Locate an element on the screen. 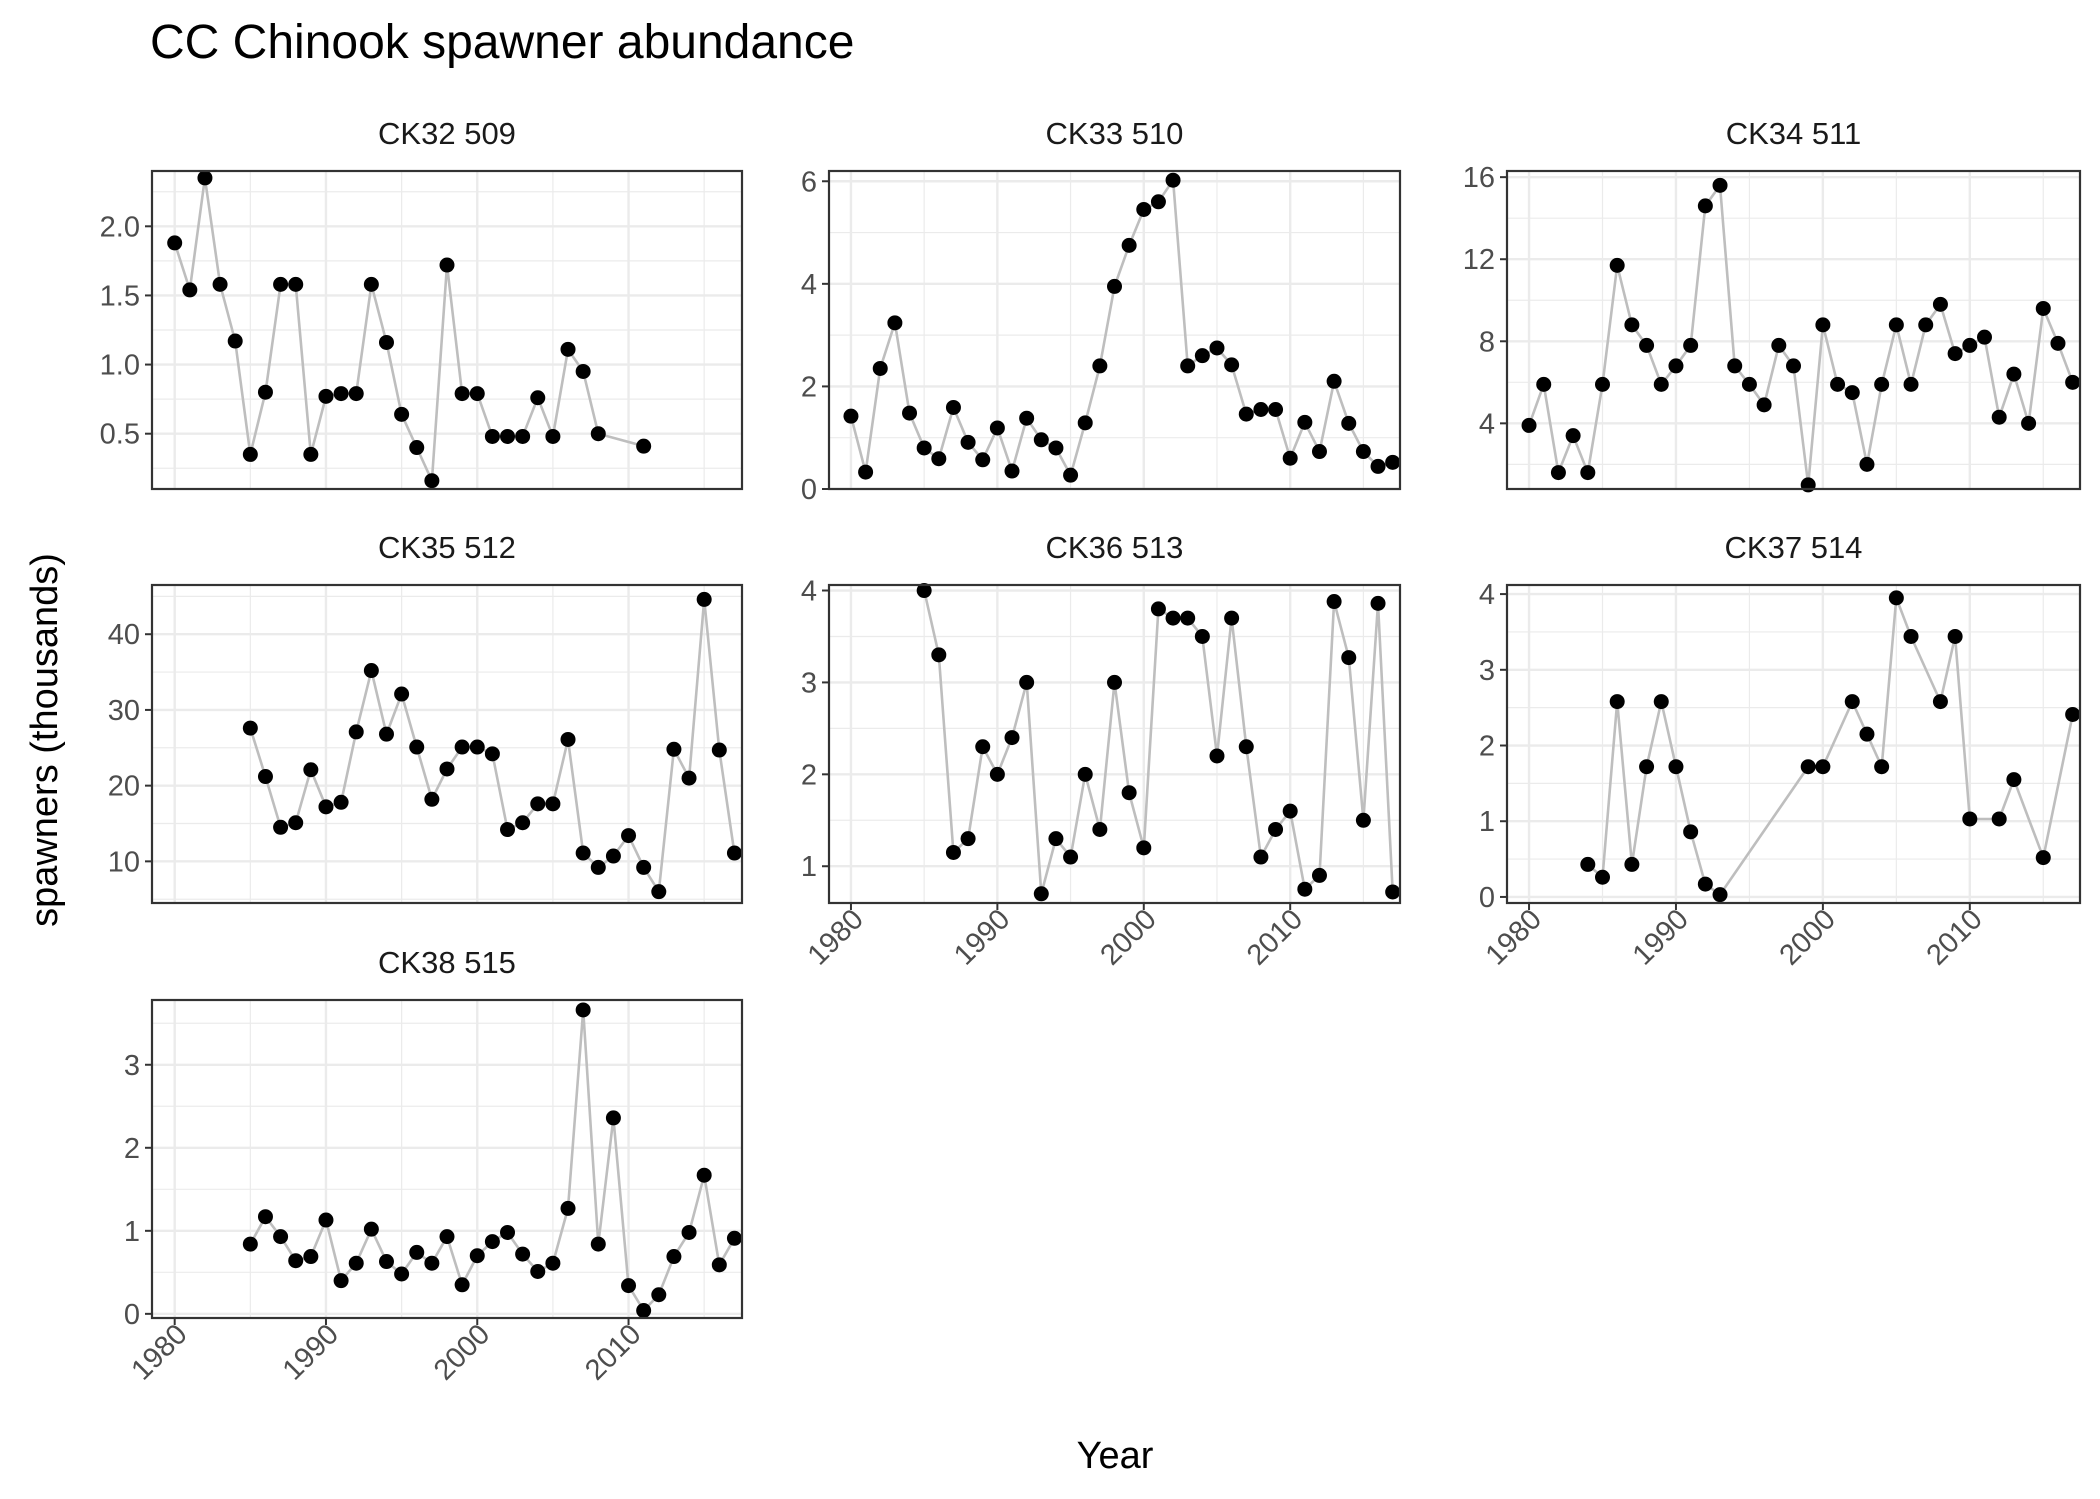 Image resolution: width=2100 pixels, height=1499 pixels. y-tick-label: 12 is located at coordinates (1479, 260).